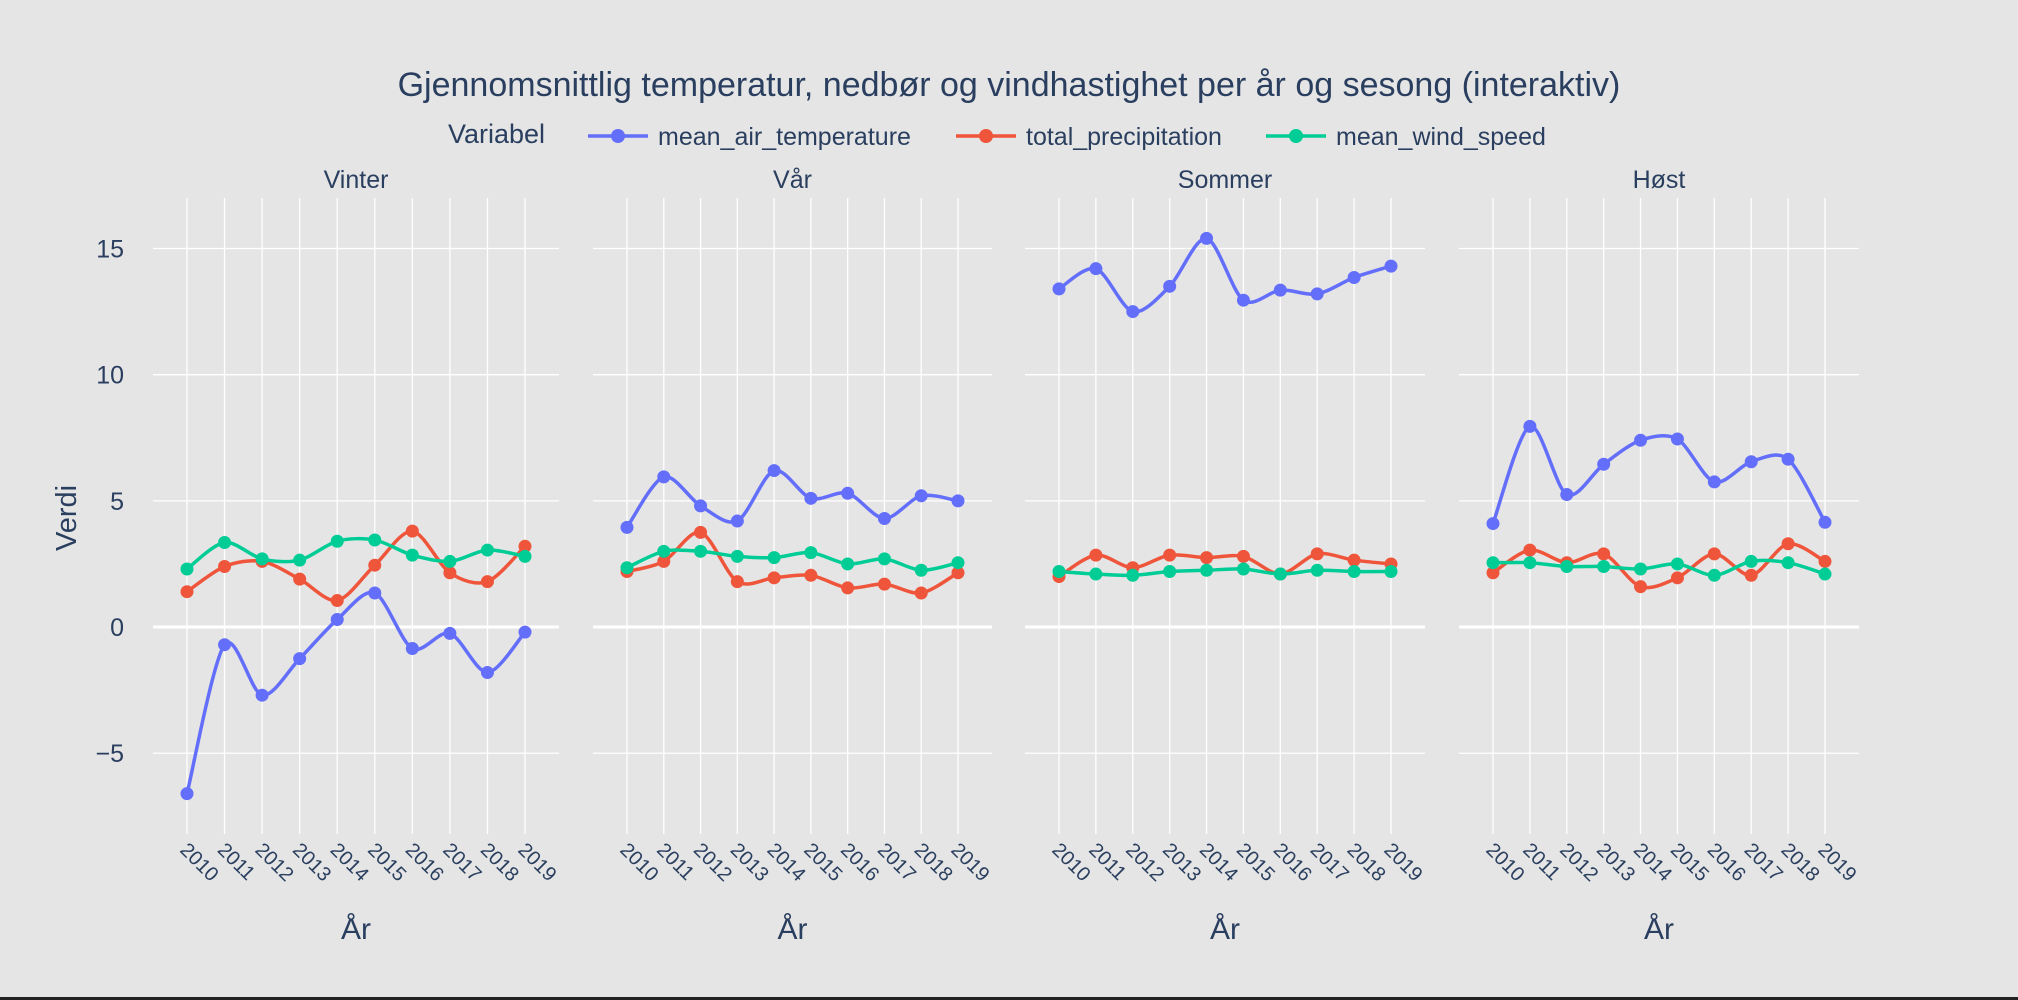  What do you see at coordinates (749, 137) in the screenshot?
I see `legend-item-mean_air_temperature: mean_air_temperature` at bounding box center [749, 137].